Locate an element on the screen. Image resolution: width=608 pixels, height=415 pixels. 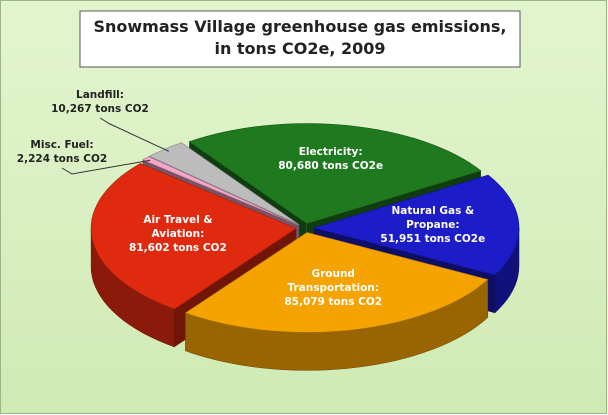
value-label: 51,951 tons CO2e is located at coordinates (433, 238).